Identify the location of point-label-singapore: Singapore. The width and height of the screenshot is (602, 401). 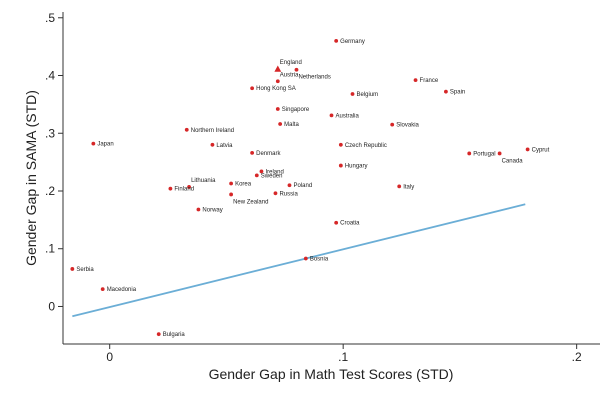
(296, 110).